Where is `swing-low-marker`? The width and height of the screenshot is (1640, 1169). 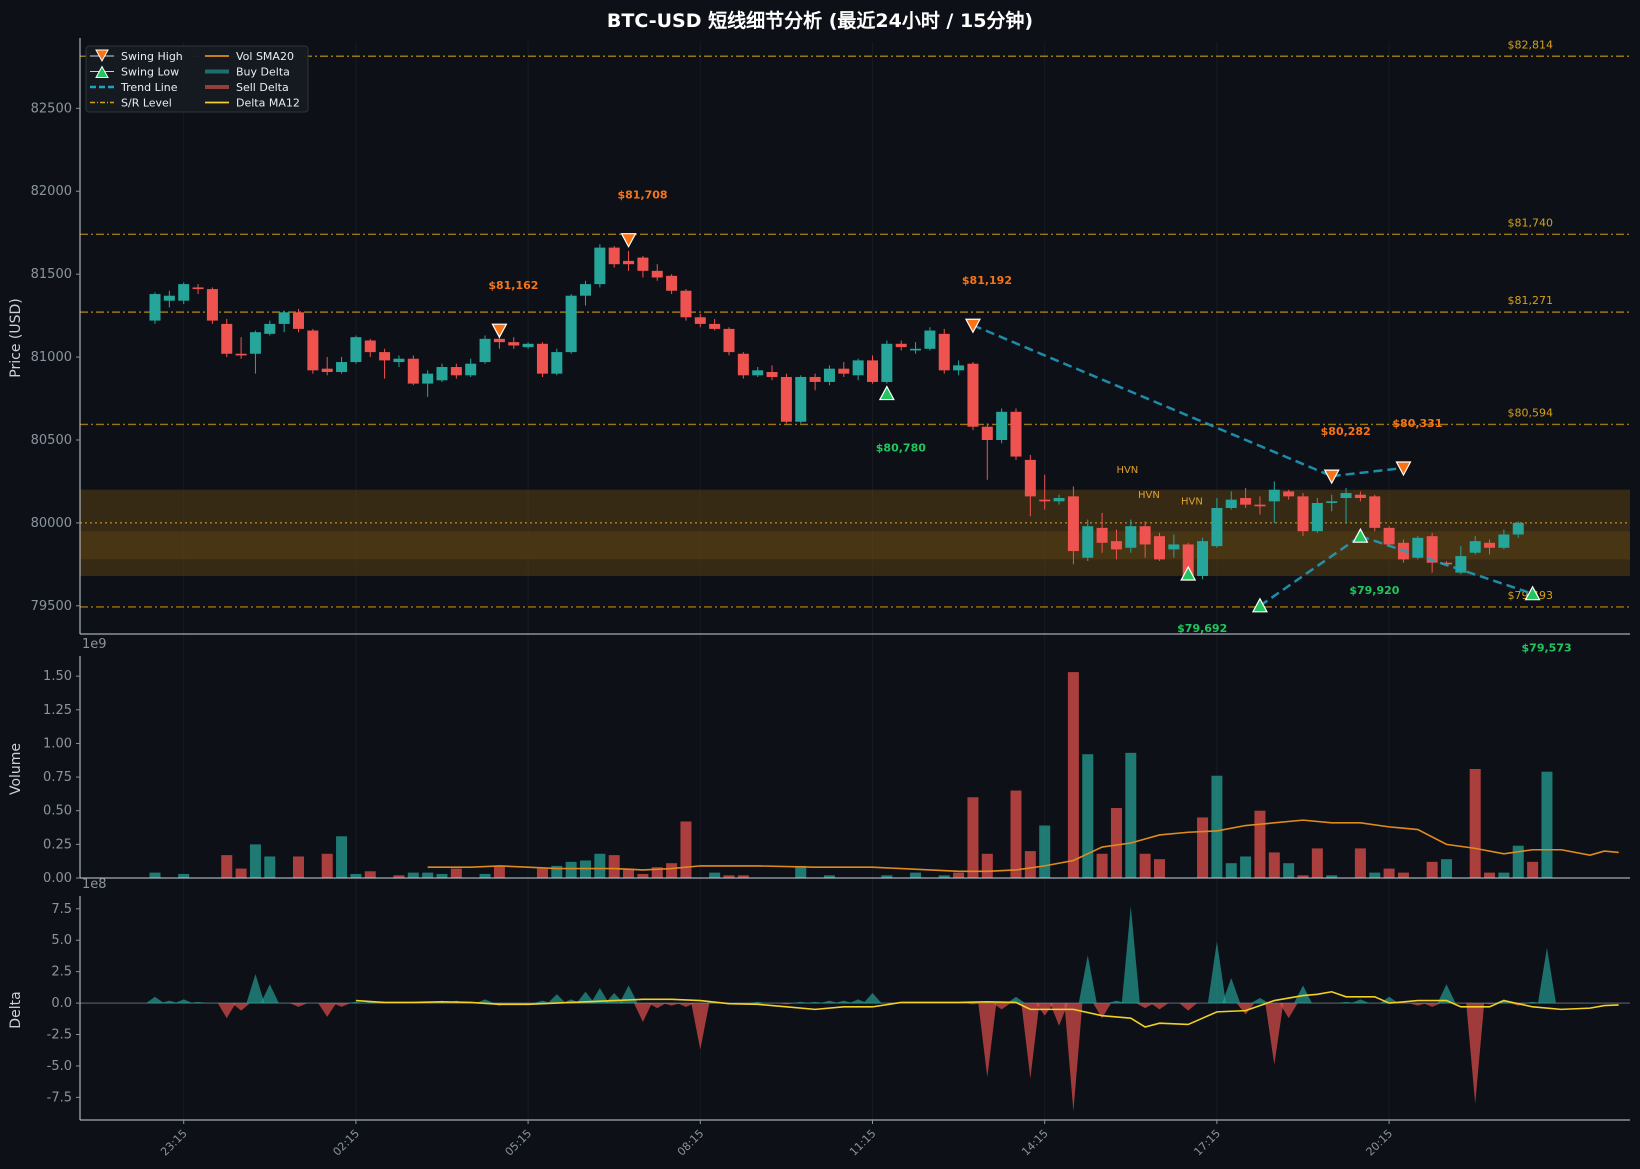 swing-low-marker is located at coordinates (1532, 593).